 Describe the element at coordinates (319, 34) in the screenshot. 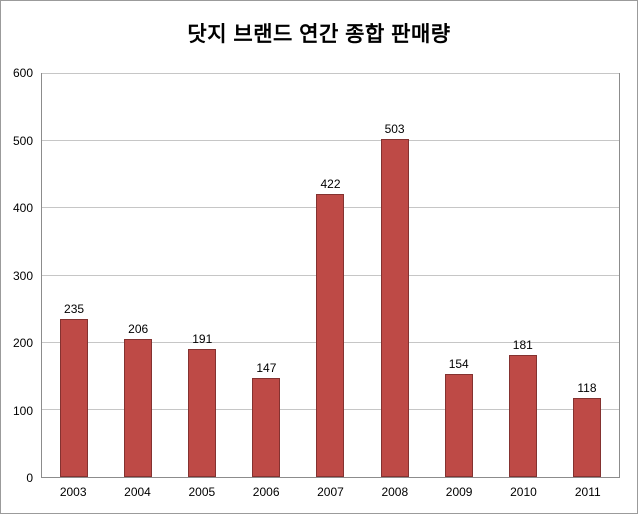

I see `chart-title: 닷지 브랜드 연간 종합 판매량` at that location.